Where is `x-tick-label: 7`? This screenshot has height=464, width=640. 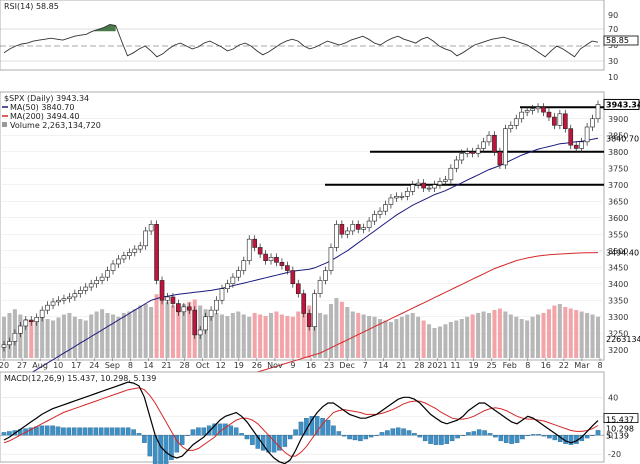 x-tick-label: 7 is located at coordinates (365, 365).